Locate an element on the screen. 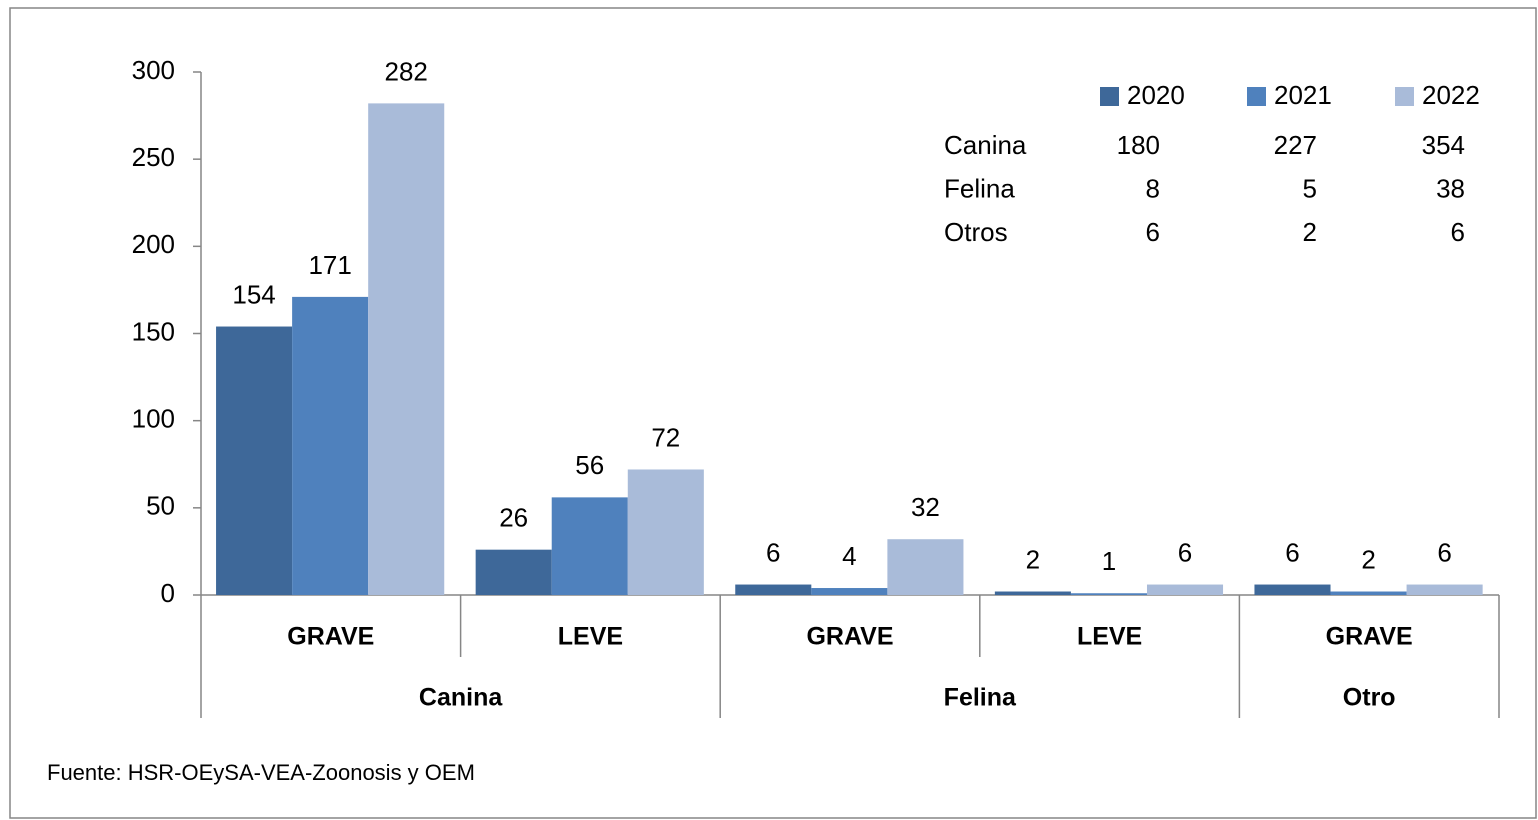 The height and width of the screenshot is (820, 1538). group-label: Otro is located at coordinates (1369, 698).